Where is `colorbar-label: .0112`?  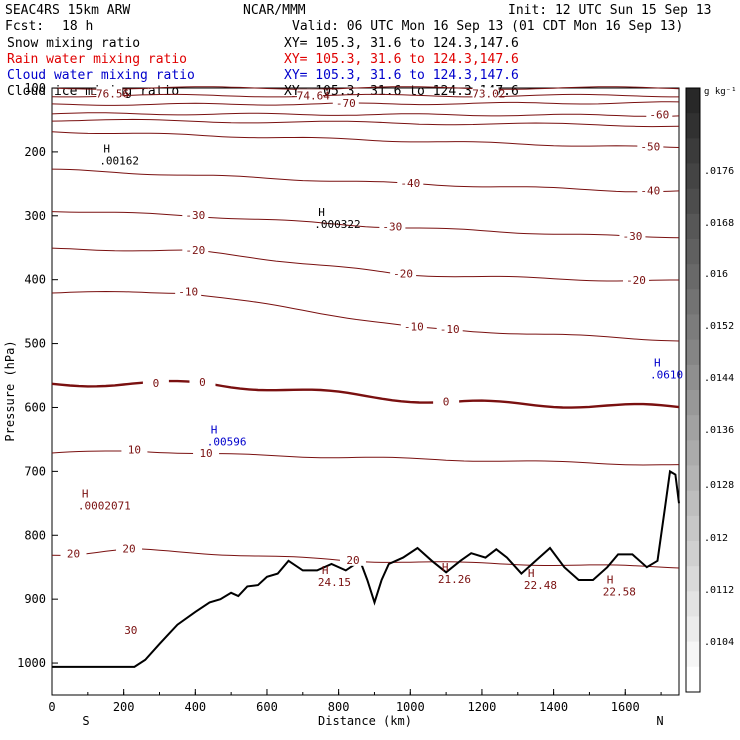 colorbar-label: .0112 is located at coordinates (719, 590).